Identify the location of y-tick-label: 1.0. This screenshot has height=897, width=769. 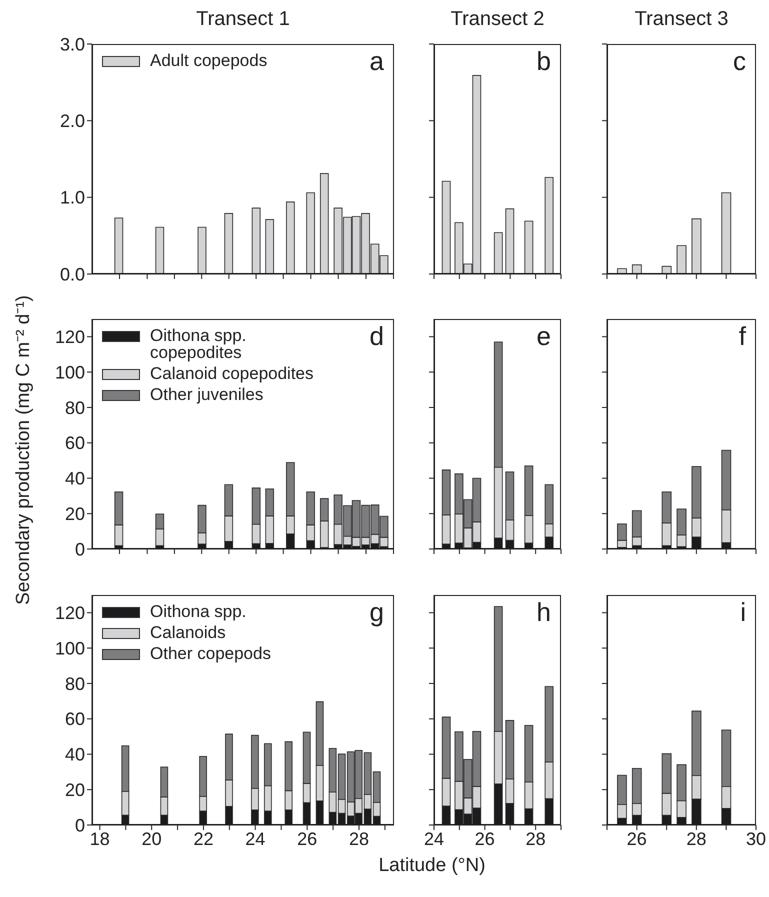
(72, 198).